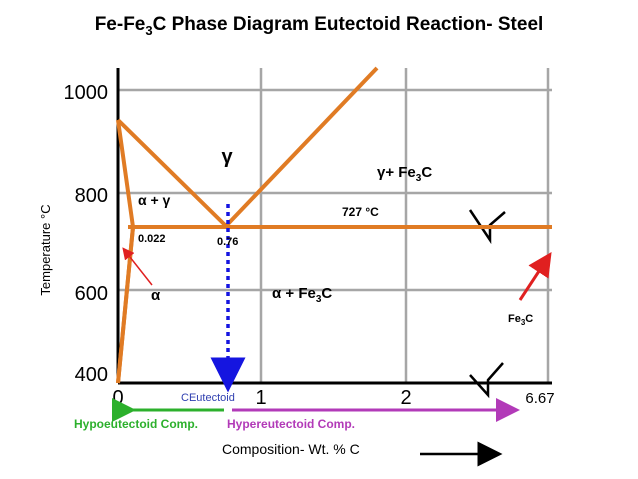 The height and width of the screenshot is (479, 638). Describe the element at coordinates (419, 178) in the screenshot. I see `label-gamma-fe3c-sub: 3` at that location.